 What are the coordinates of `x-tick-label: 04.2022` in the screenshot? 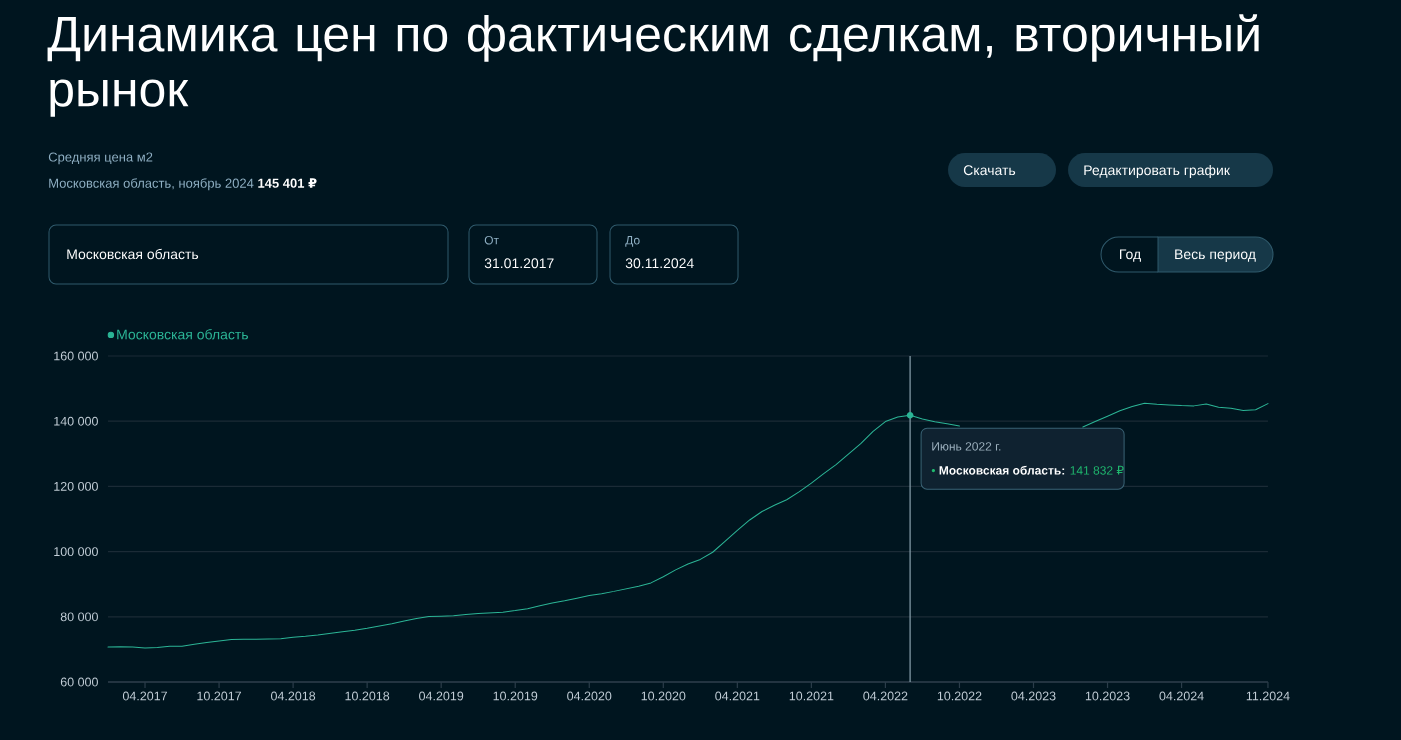 It's located at (885, 696).